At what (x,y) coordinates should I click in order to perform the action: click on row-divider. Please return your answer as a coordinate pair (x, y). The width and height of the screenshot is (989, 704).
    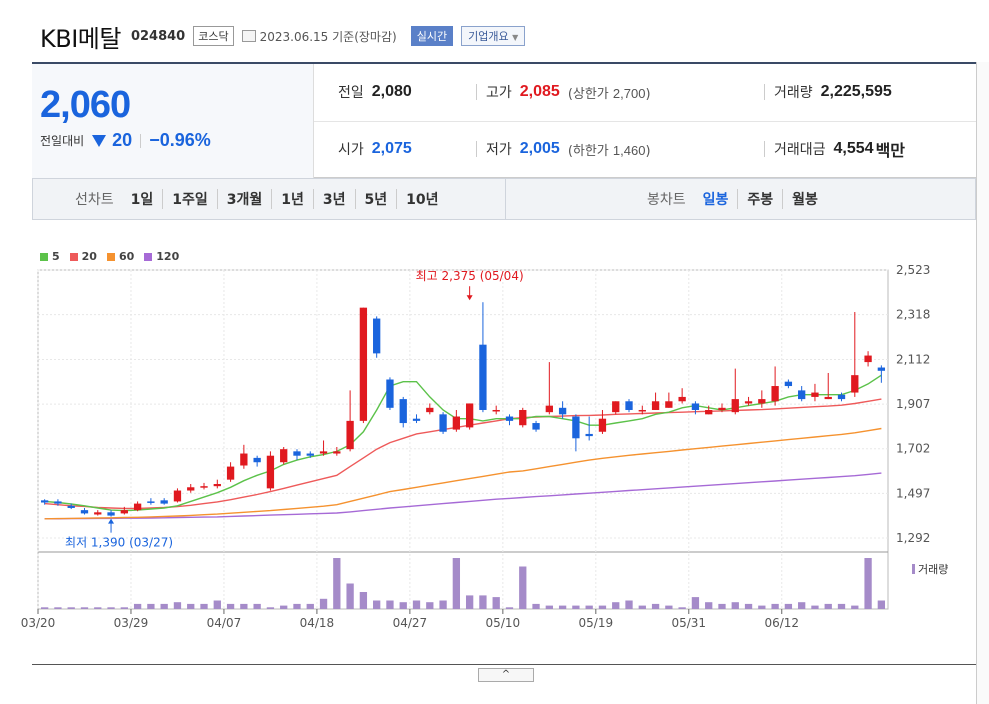
    Looking at the image, I should click on (645, 121).